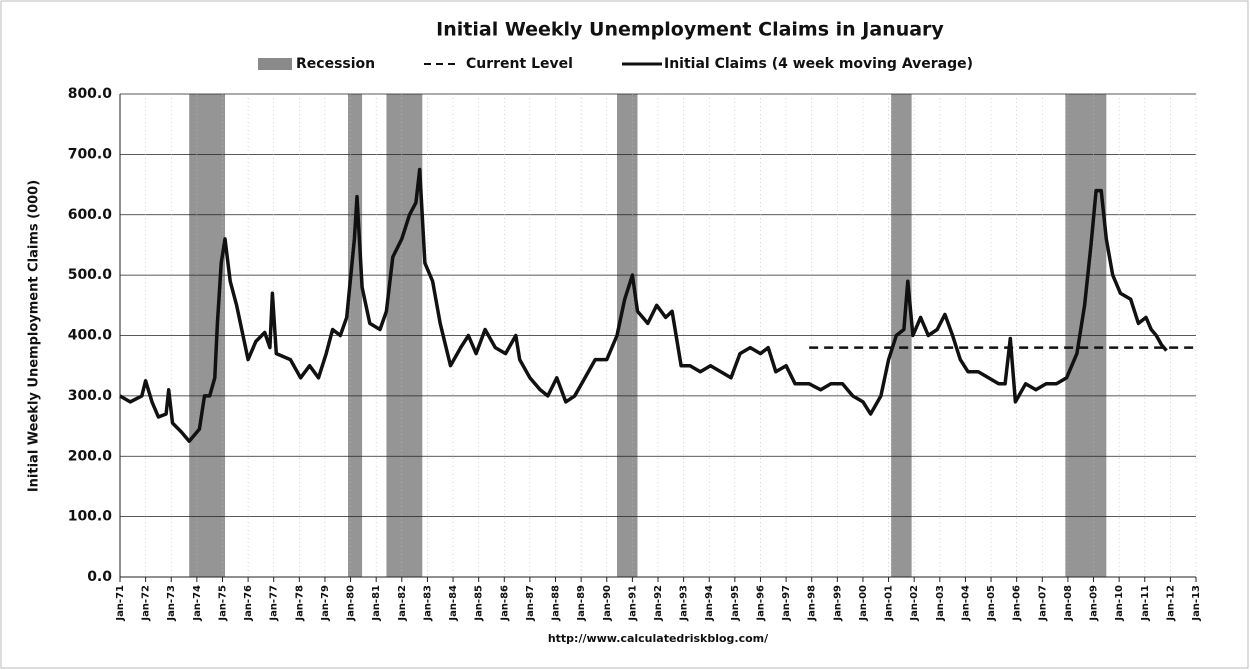  I want to click on x-tick-label: Jan-06, so click(1017, 603).